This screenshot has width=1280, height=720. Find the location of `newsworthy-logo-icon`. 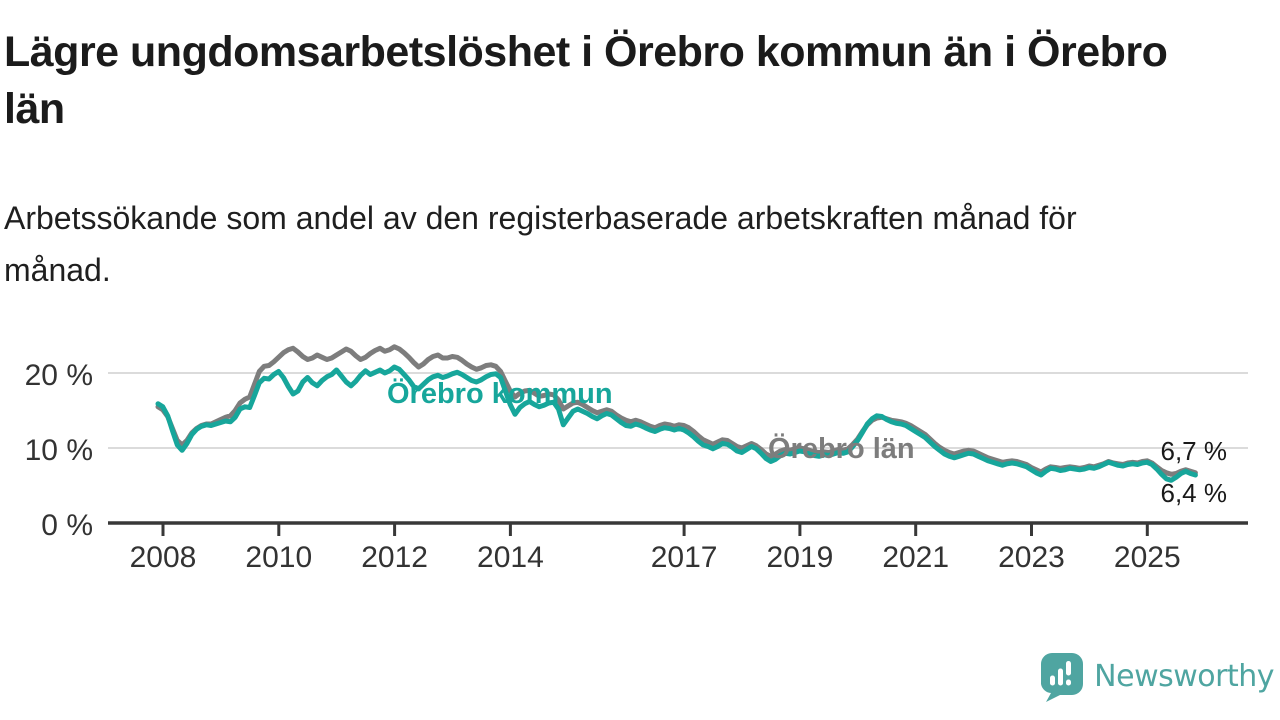

newsworthy-logo-icon is located at coordinates (1061, 676).